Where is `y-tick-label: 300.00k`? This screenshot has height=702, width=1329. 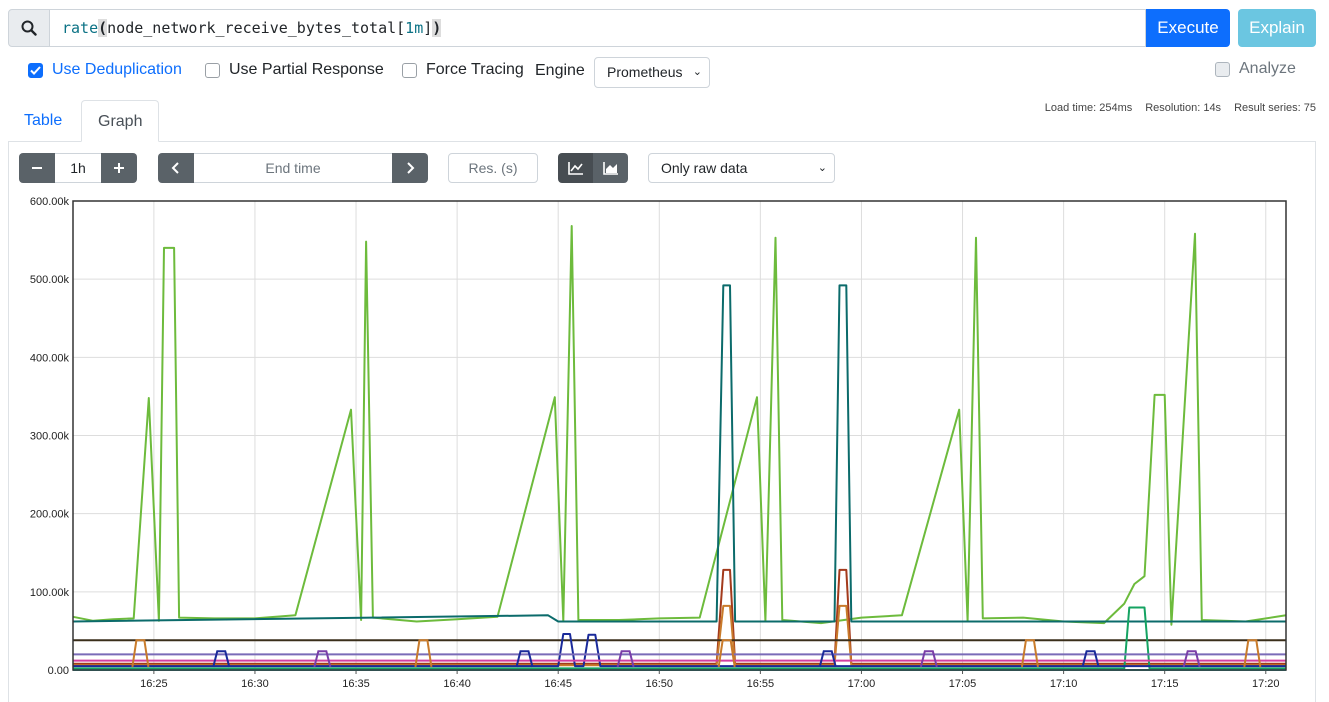
y-tick-label: 300.00k is located at coordinates (50, 437).